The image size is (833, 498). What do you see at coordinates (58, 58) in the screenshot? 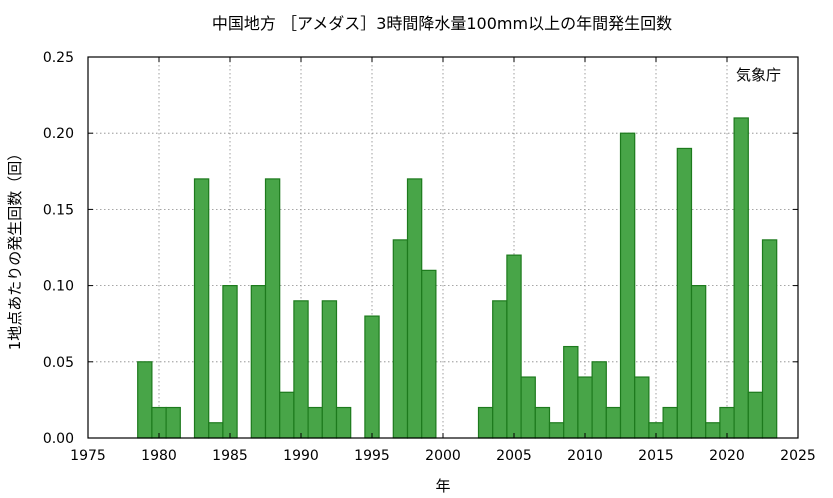
I see `y-tick-label: 0.25` at bounding box center [58, 58].